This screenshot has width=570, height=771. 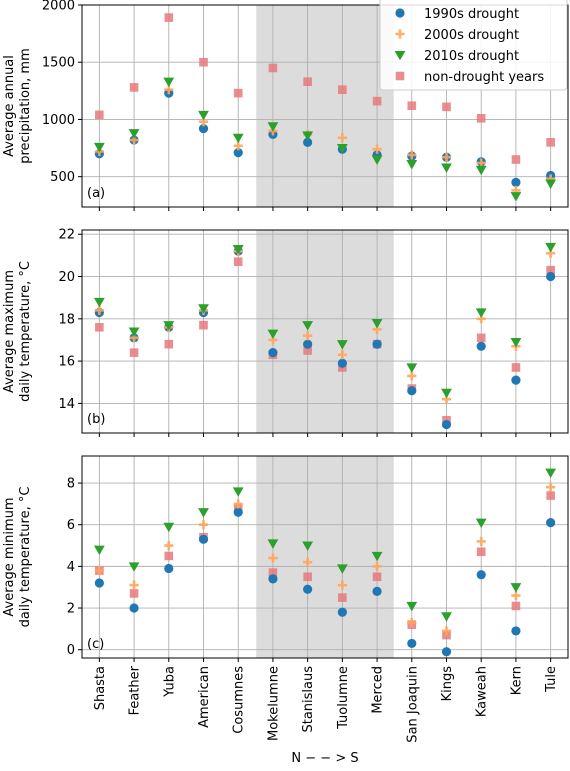 What do you see at coordinates (473, 45) in the screenshot?
I see `legend-box` at bounding box center [473, 45].